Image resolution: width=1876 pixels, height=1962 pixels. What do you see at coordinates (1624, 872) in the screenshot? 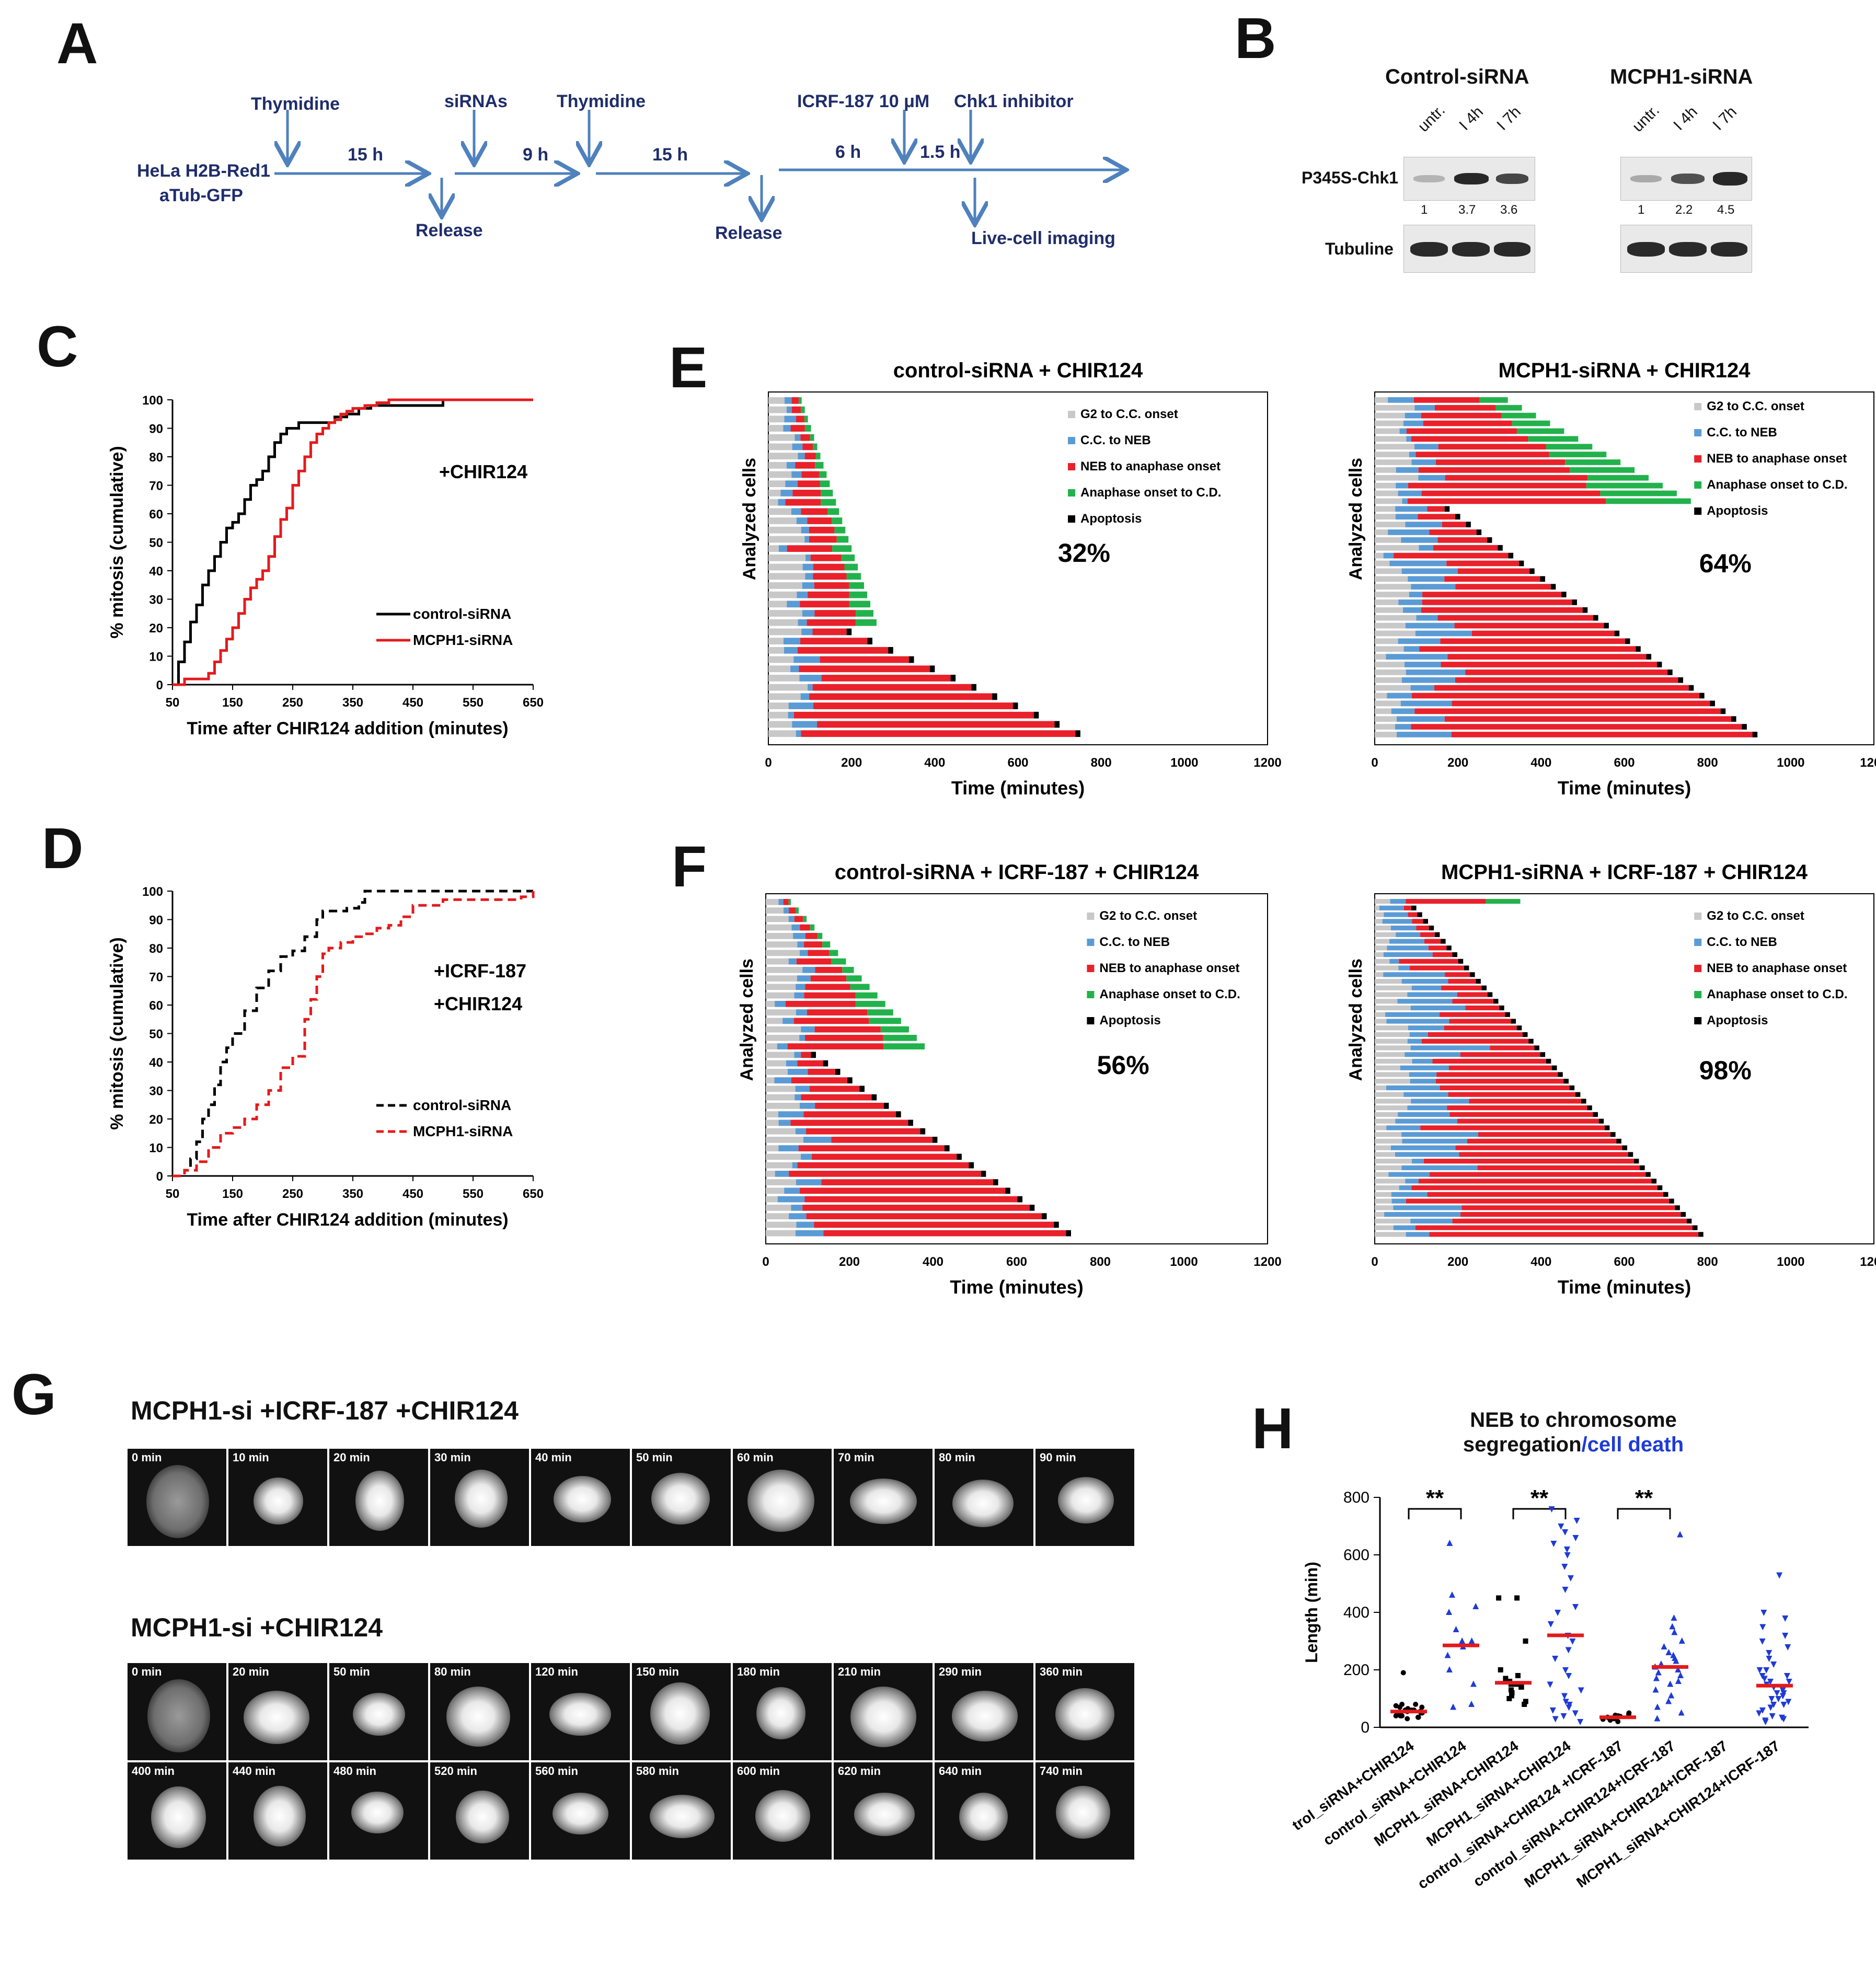
I see `chart-title: MCPH1-siRNA + ICRF-187 + CHIR124` at bounding box center [1624, 872].